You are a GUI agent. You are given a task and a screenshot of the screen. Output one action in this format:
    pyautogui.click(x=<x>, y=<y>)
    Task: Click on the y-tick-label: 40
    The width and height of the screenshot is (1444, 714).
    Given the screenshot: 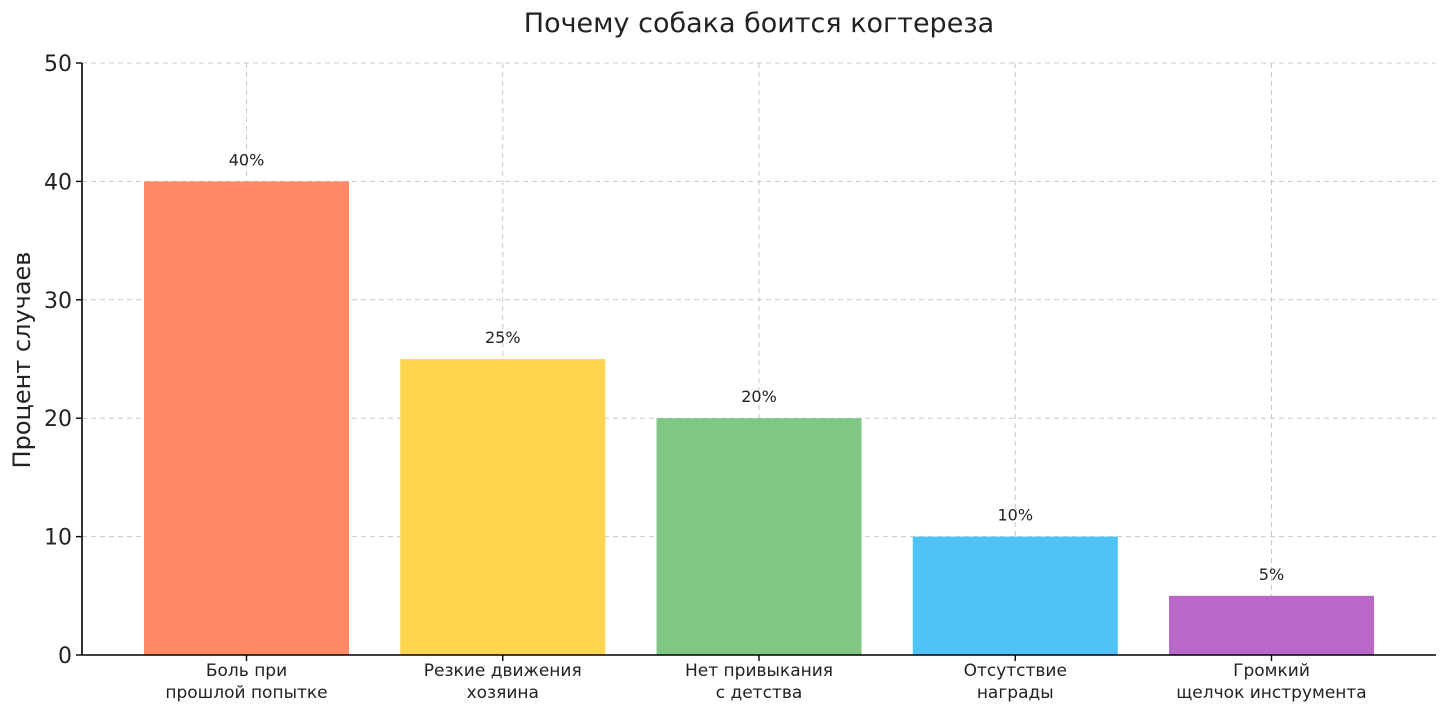 What is the action you would take?
    pyautogui.click(x=58, y=182)
    